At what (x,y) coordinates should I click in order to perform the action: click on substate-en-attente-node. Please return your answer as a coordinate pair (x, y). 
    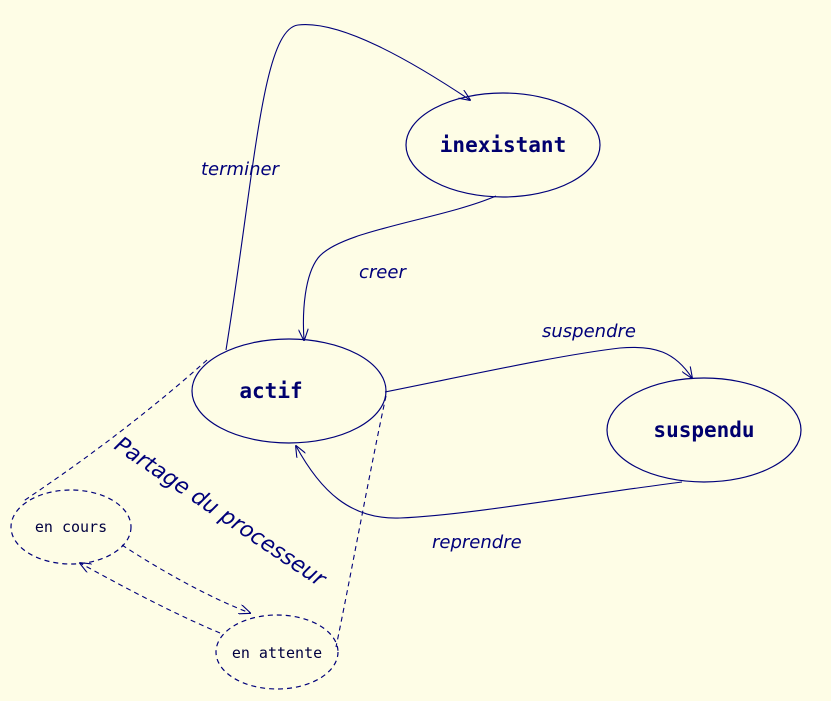
    Looking at the image, I should click on (277, 652).